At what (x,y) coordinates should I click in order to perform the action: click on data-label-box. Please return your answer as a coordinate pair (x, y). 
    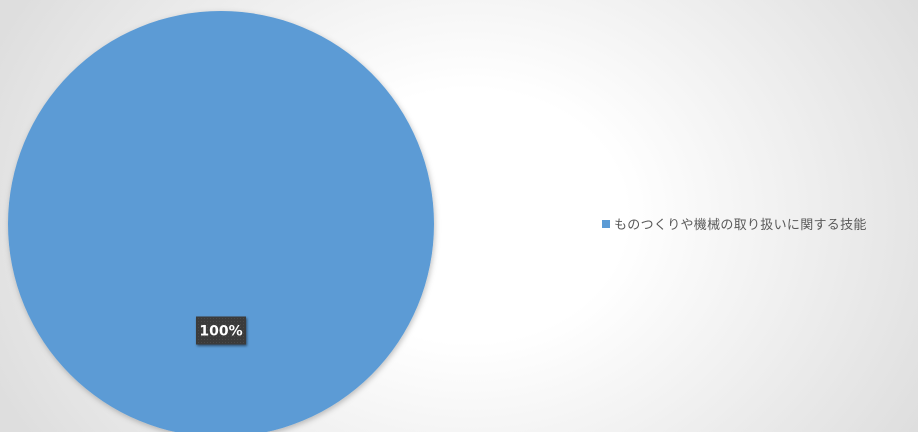
    Looking at the image, I should click on (221, 330).